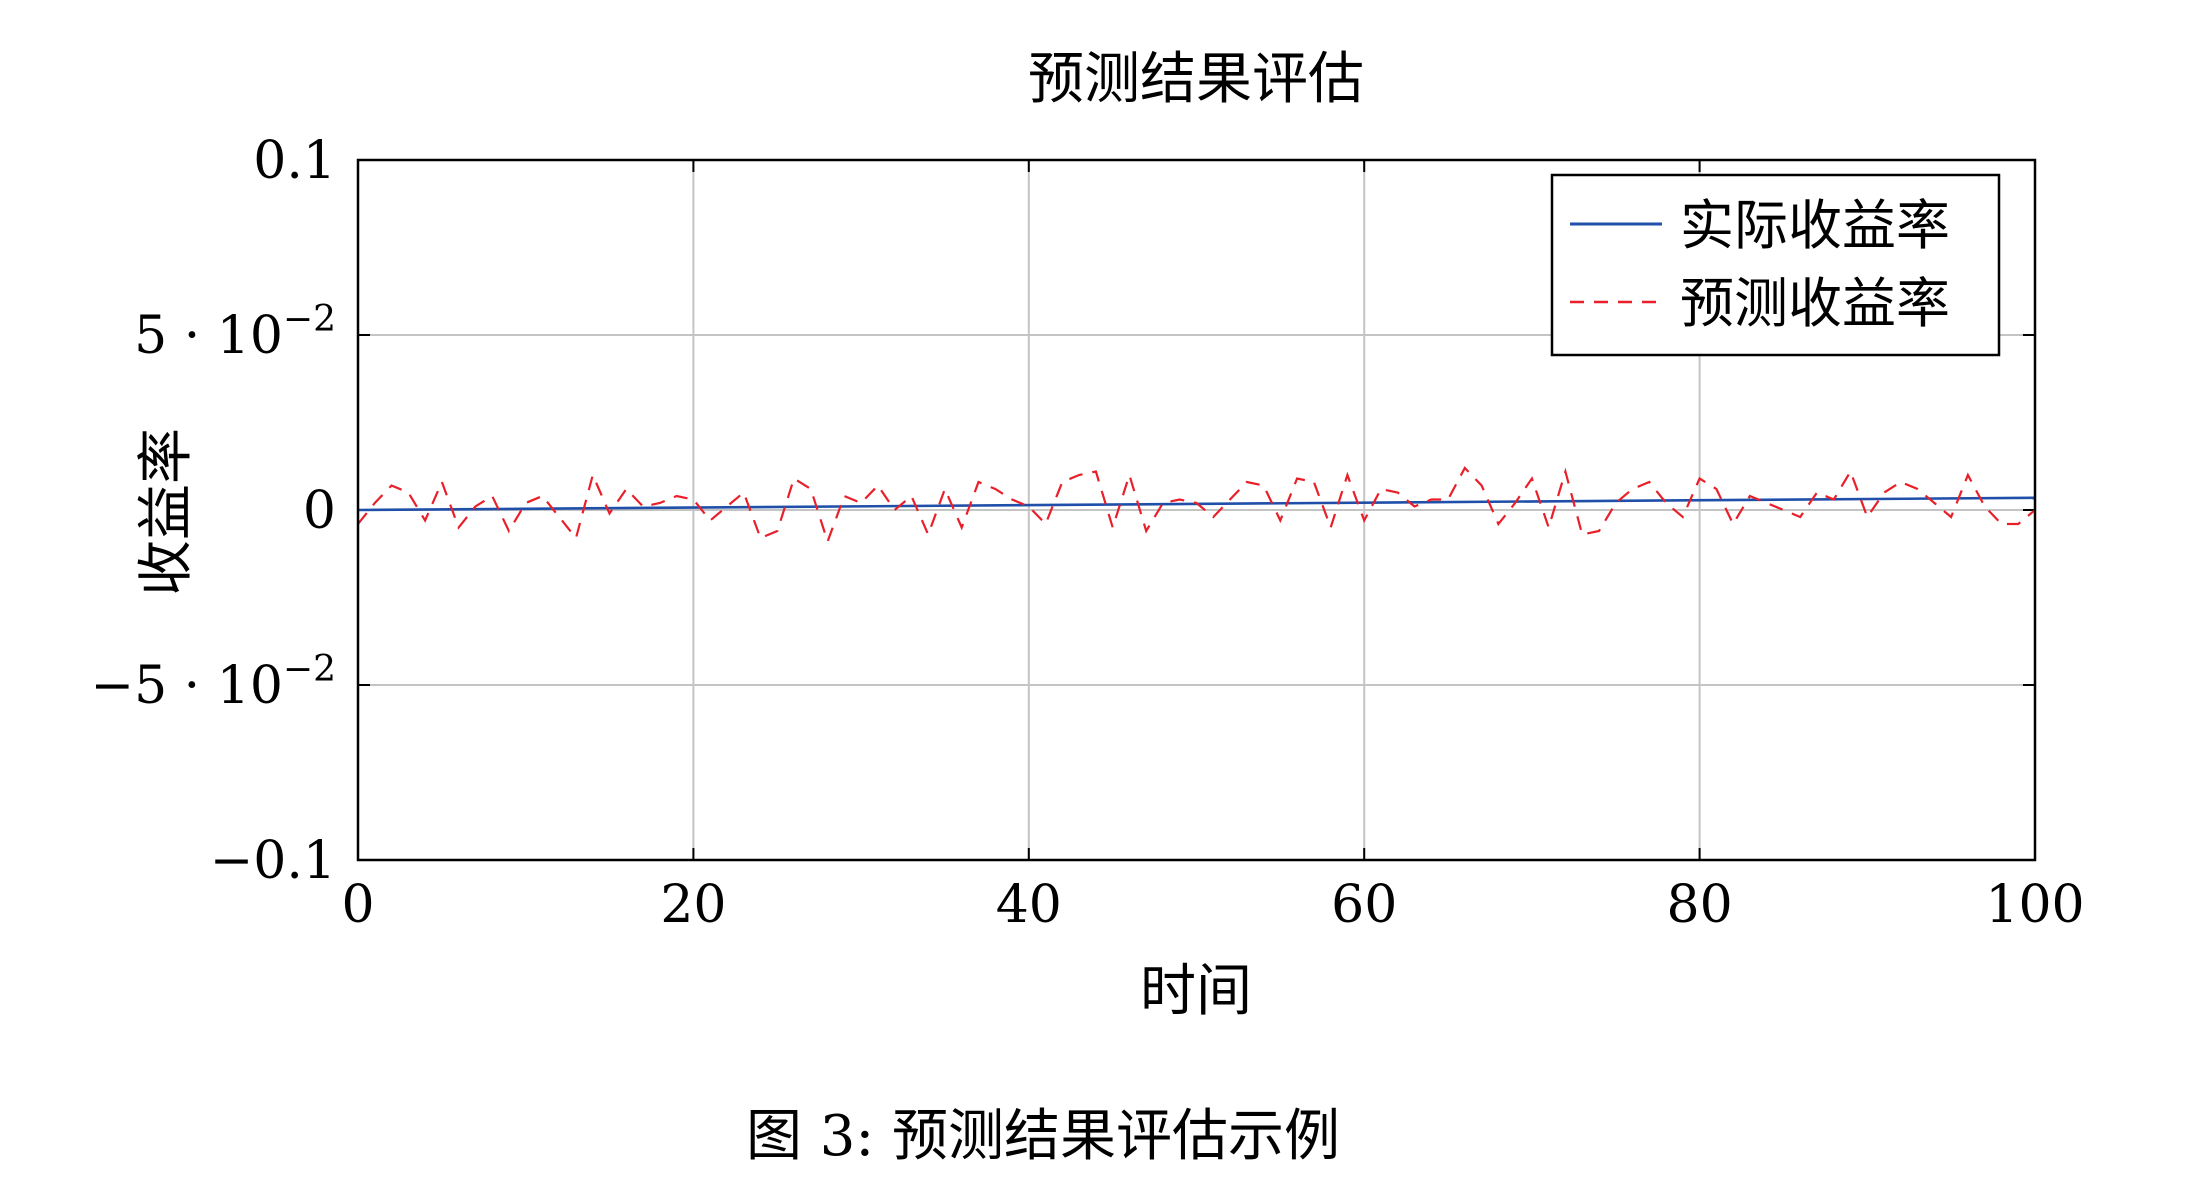 The width and height of the screenshot is (2206, 1195). I want to click on y-tick-label: −0.1, so click(273, 861).